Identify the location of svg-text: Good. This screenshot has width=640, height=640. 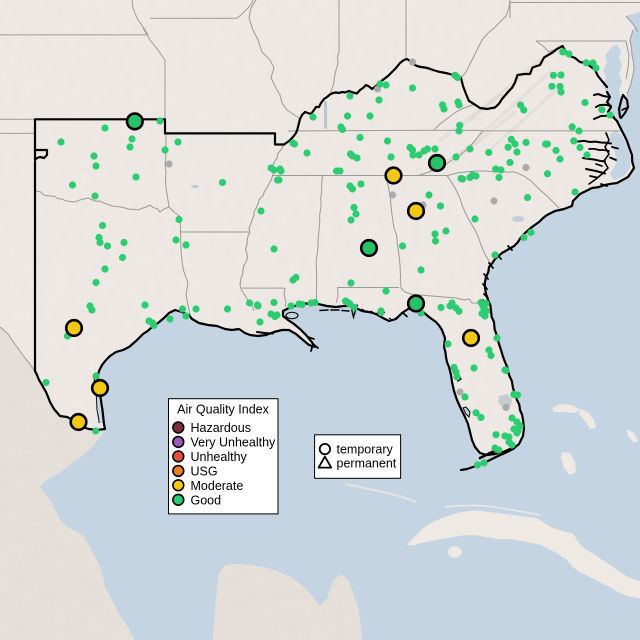
(206, 500).